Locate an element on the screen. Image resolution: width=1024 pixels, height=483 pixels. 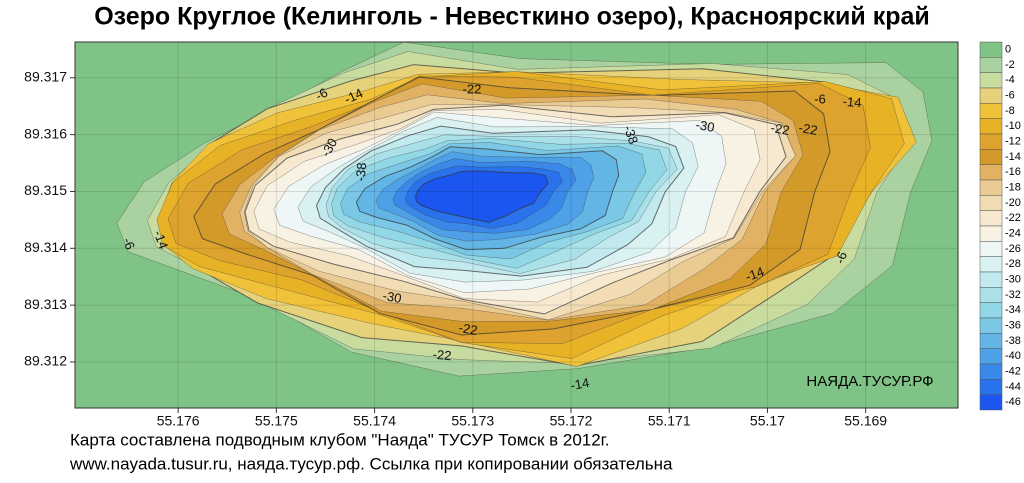
y-tick-label: 89.312 is located at coordinates (45, 361).